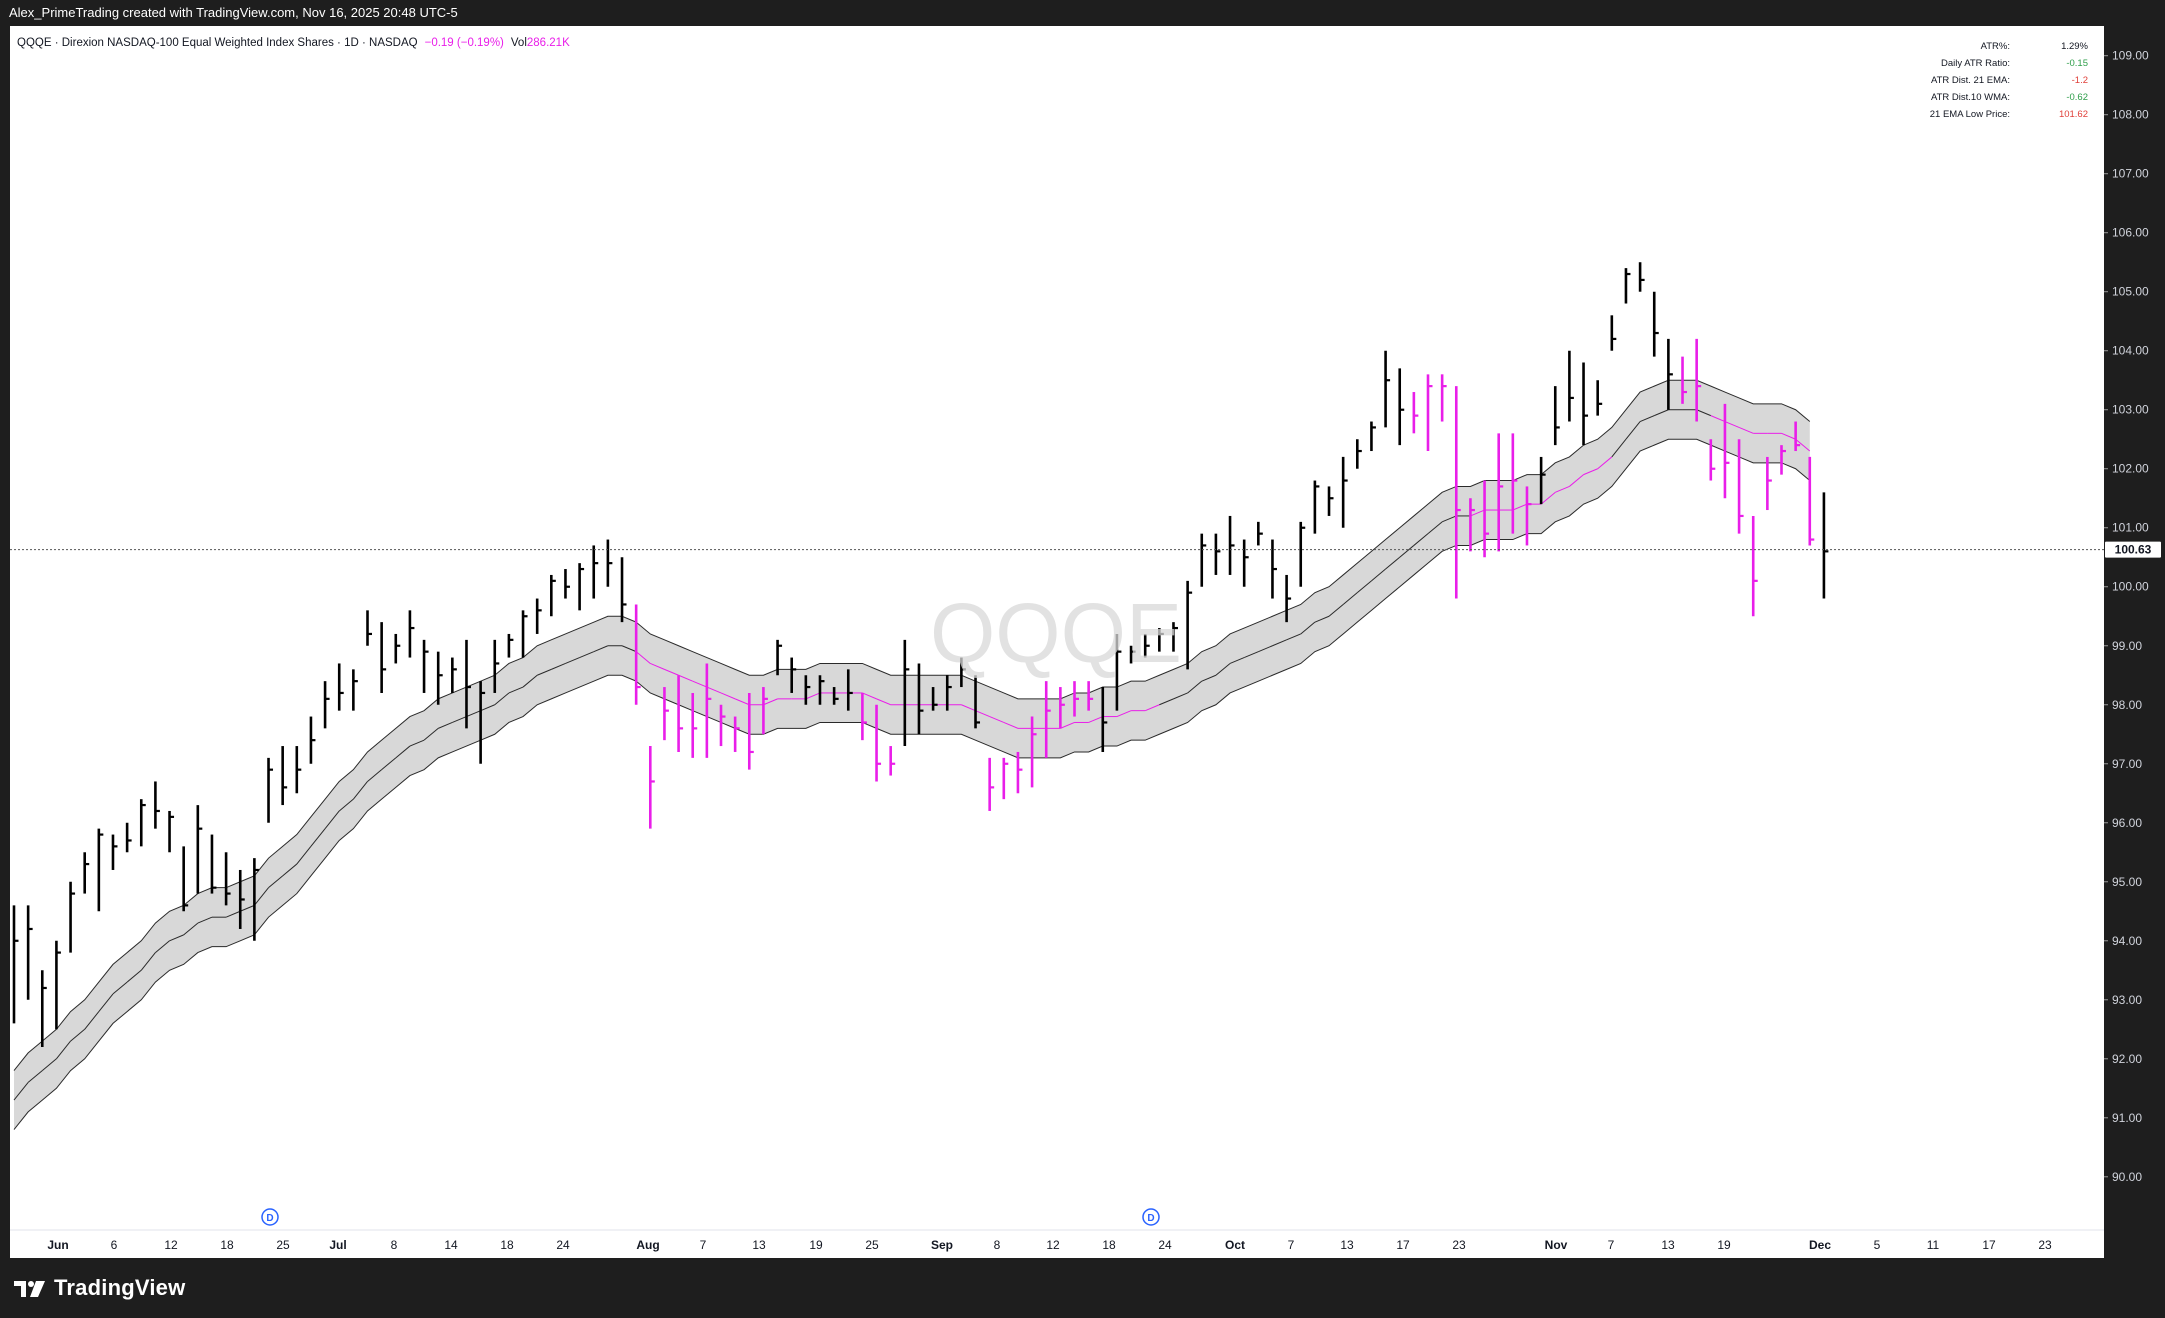  I want to click on time-axis-label: 18, so click(227, 1245).